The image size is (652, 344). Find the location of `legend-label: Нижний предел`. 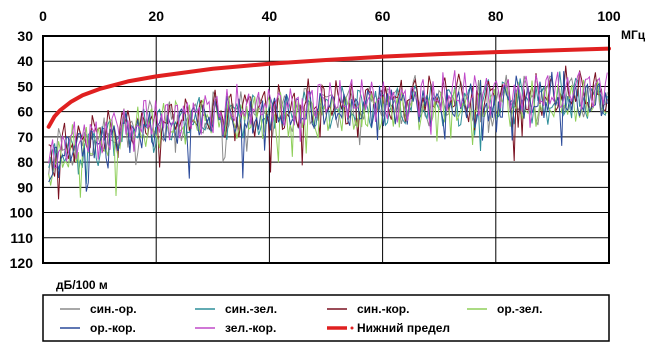

legend-label: Нижний предел is located at coordinates (403, 328).